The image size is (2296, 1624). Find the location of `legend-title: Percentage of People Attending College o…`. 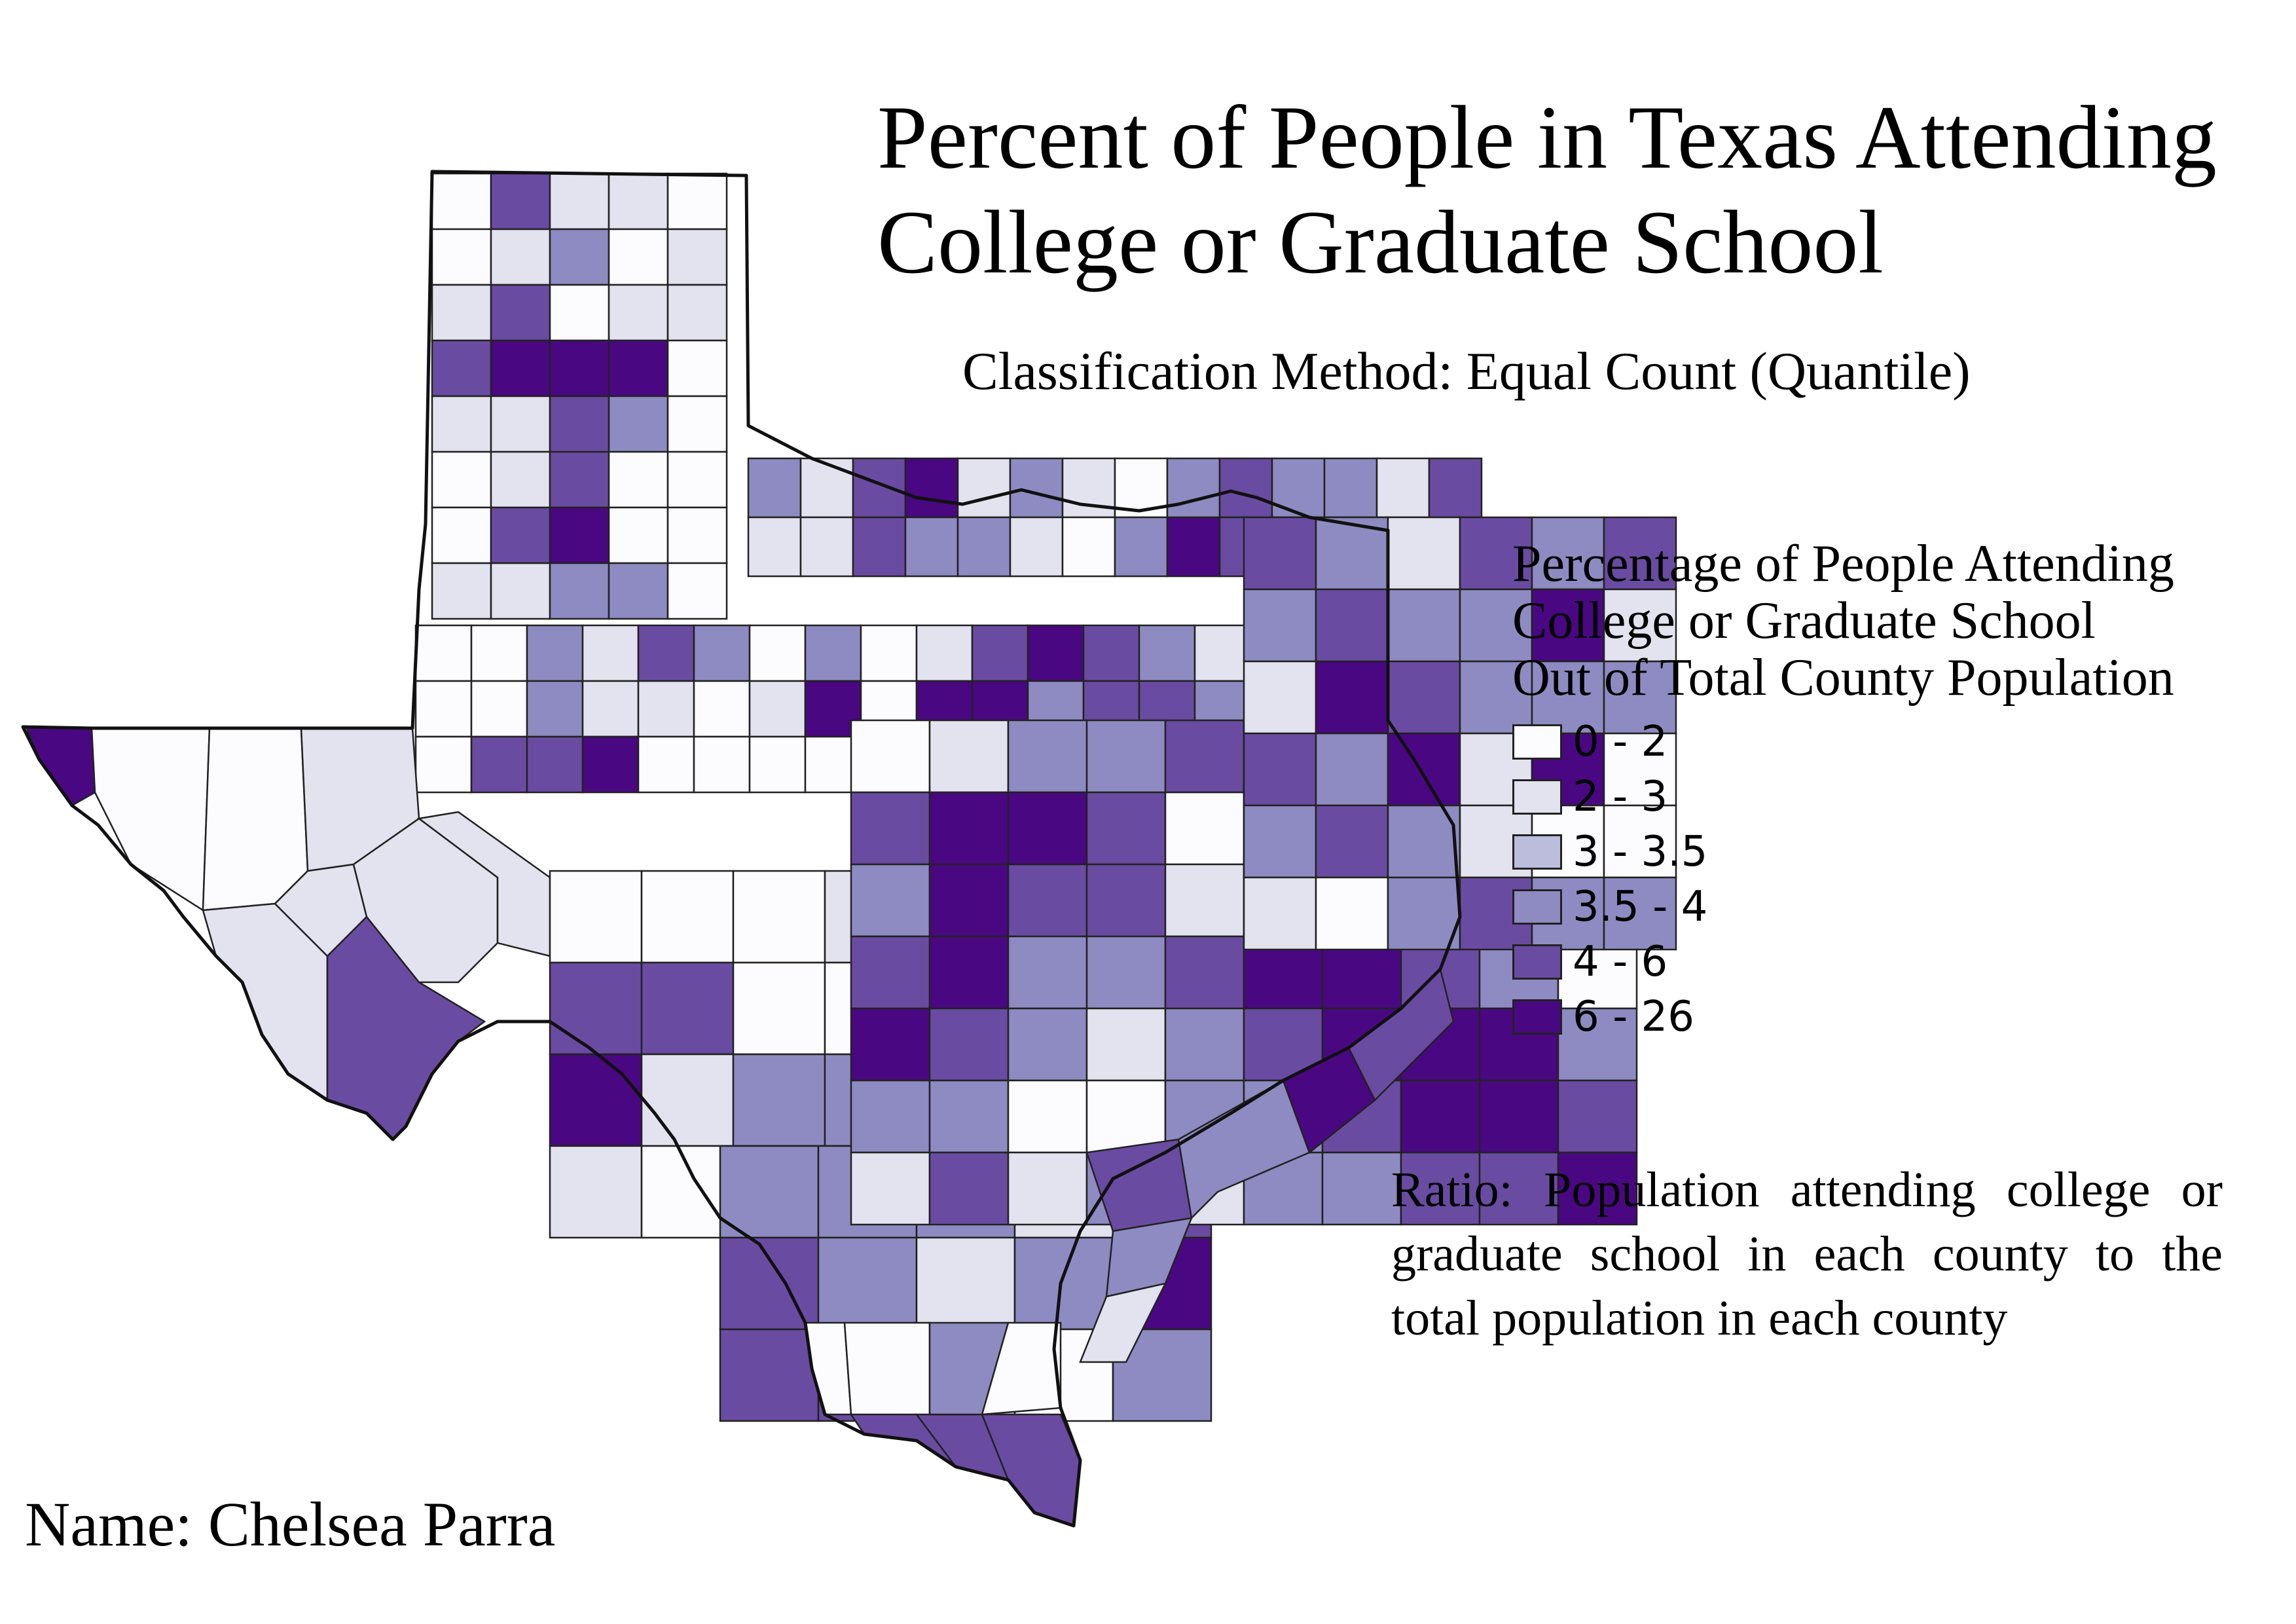

legend-title: Percentage of People Attending College o… is located at coordinates (1898, 621).